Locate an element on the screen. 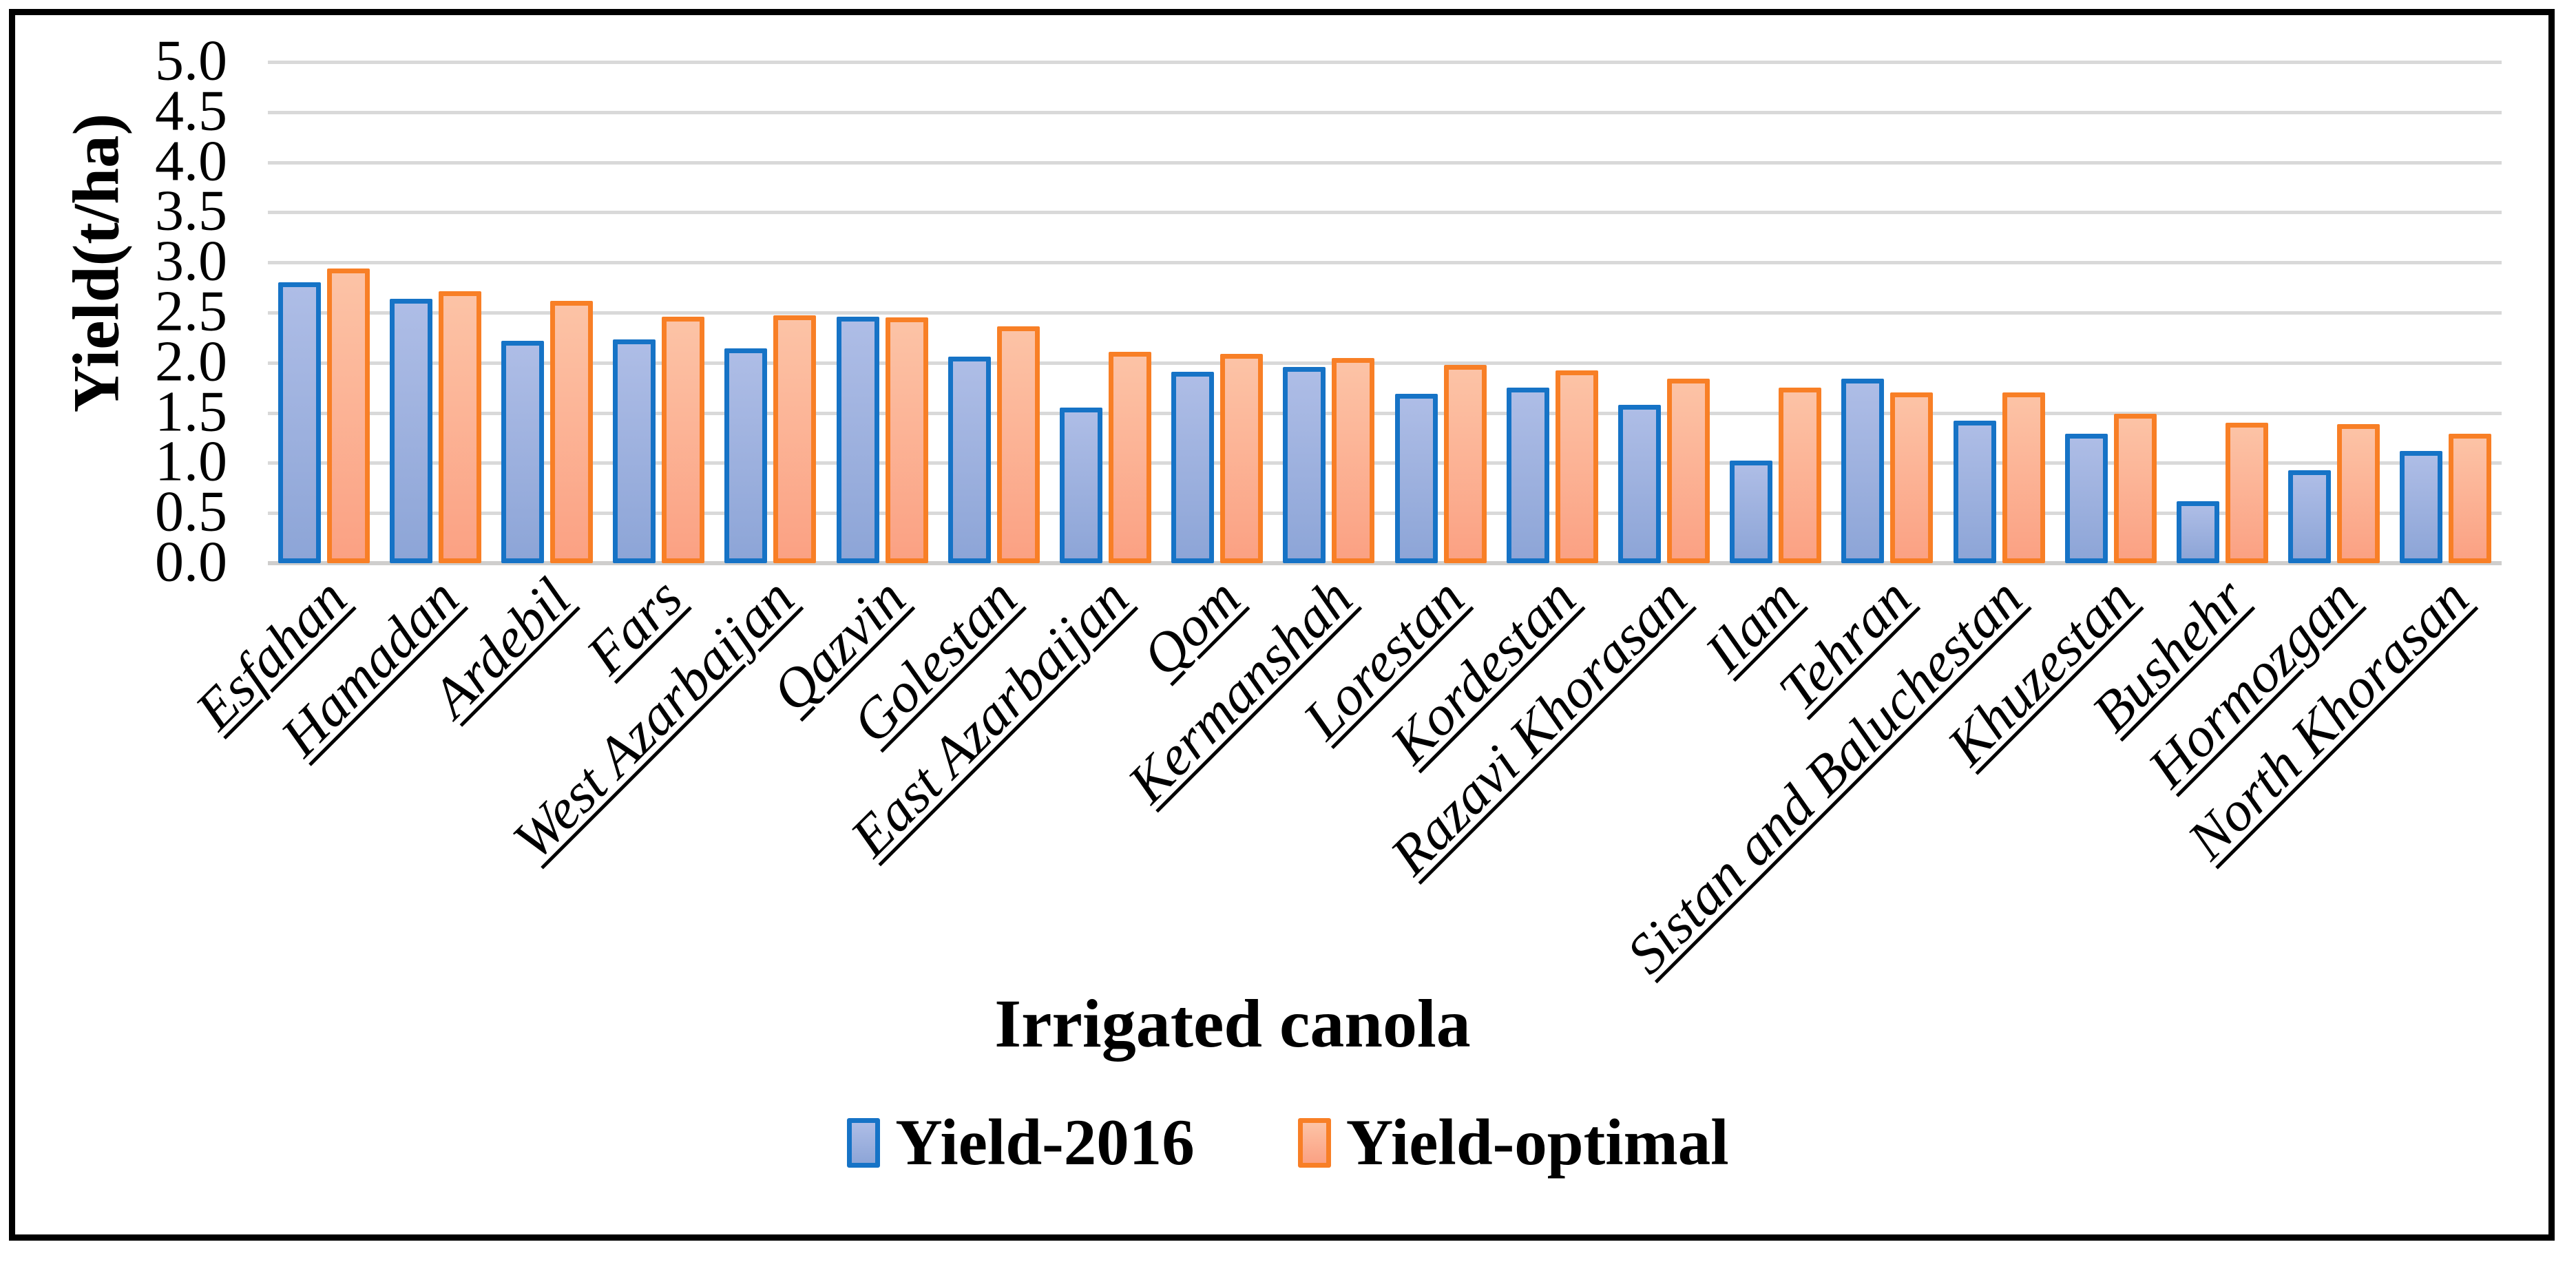 The image size is (2576, 1262). legend-swatch-yield-optimal is located at coordinates (1314, 1142).